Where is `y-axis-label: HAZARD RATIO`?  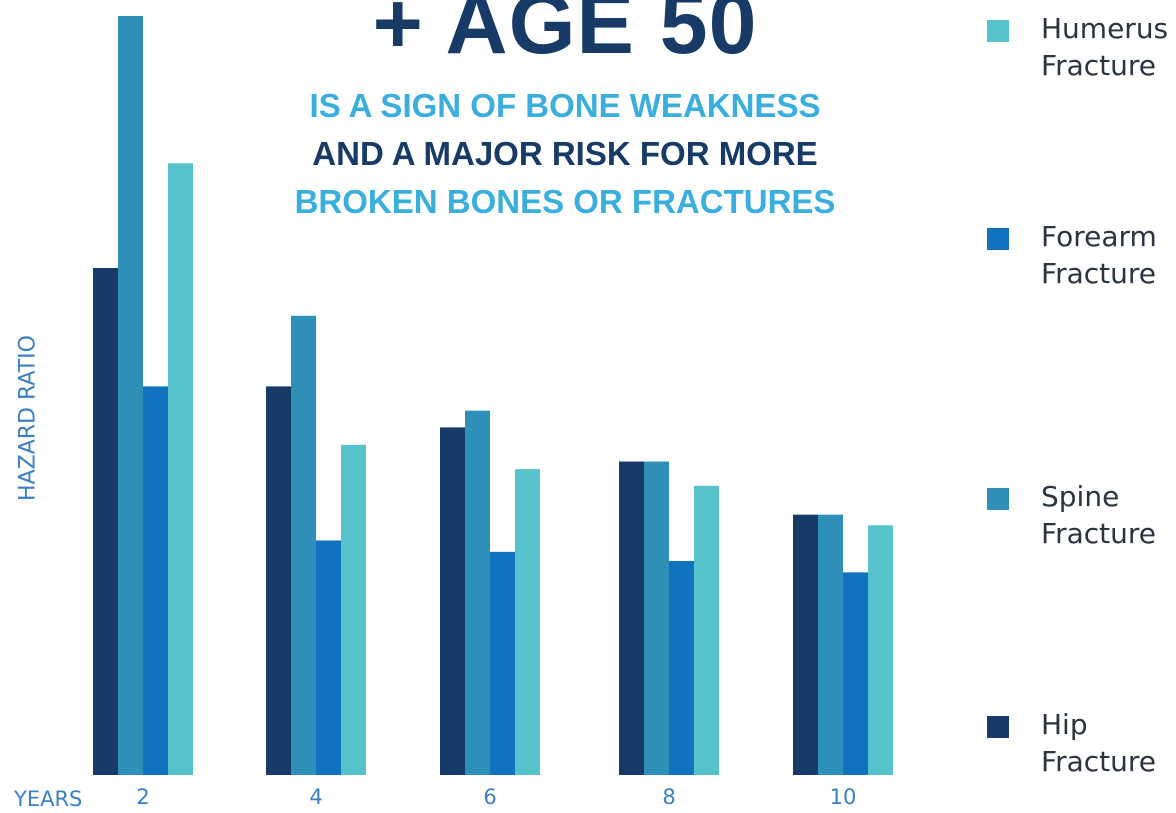 y-axis-label: HAZARD RATIO is located at coordinates (28, 418).